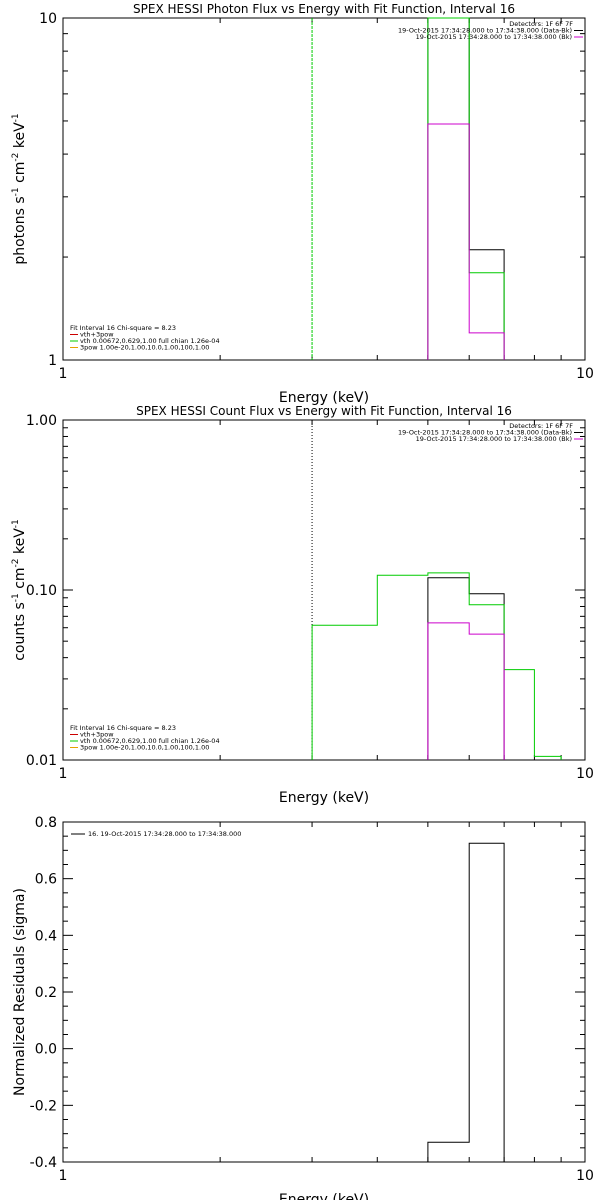 The width and height of the screenshot is (600, 1200). Describe the element at coordinates (41, 761) in the screenshot. I see `y-tick-label: 0.01` at that location.